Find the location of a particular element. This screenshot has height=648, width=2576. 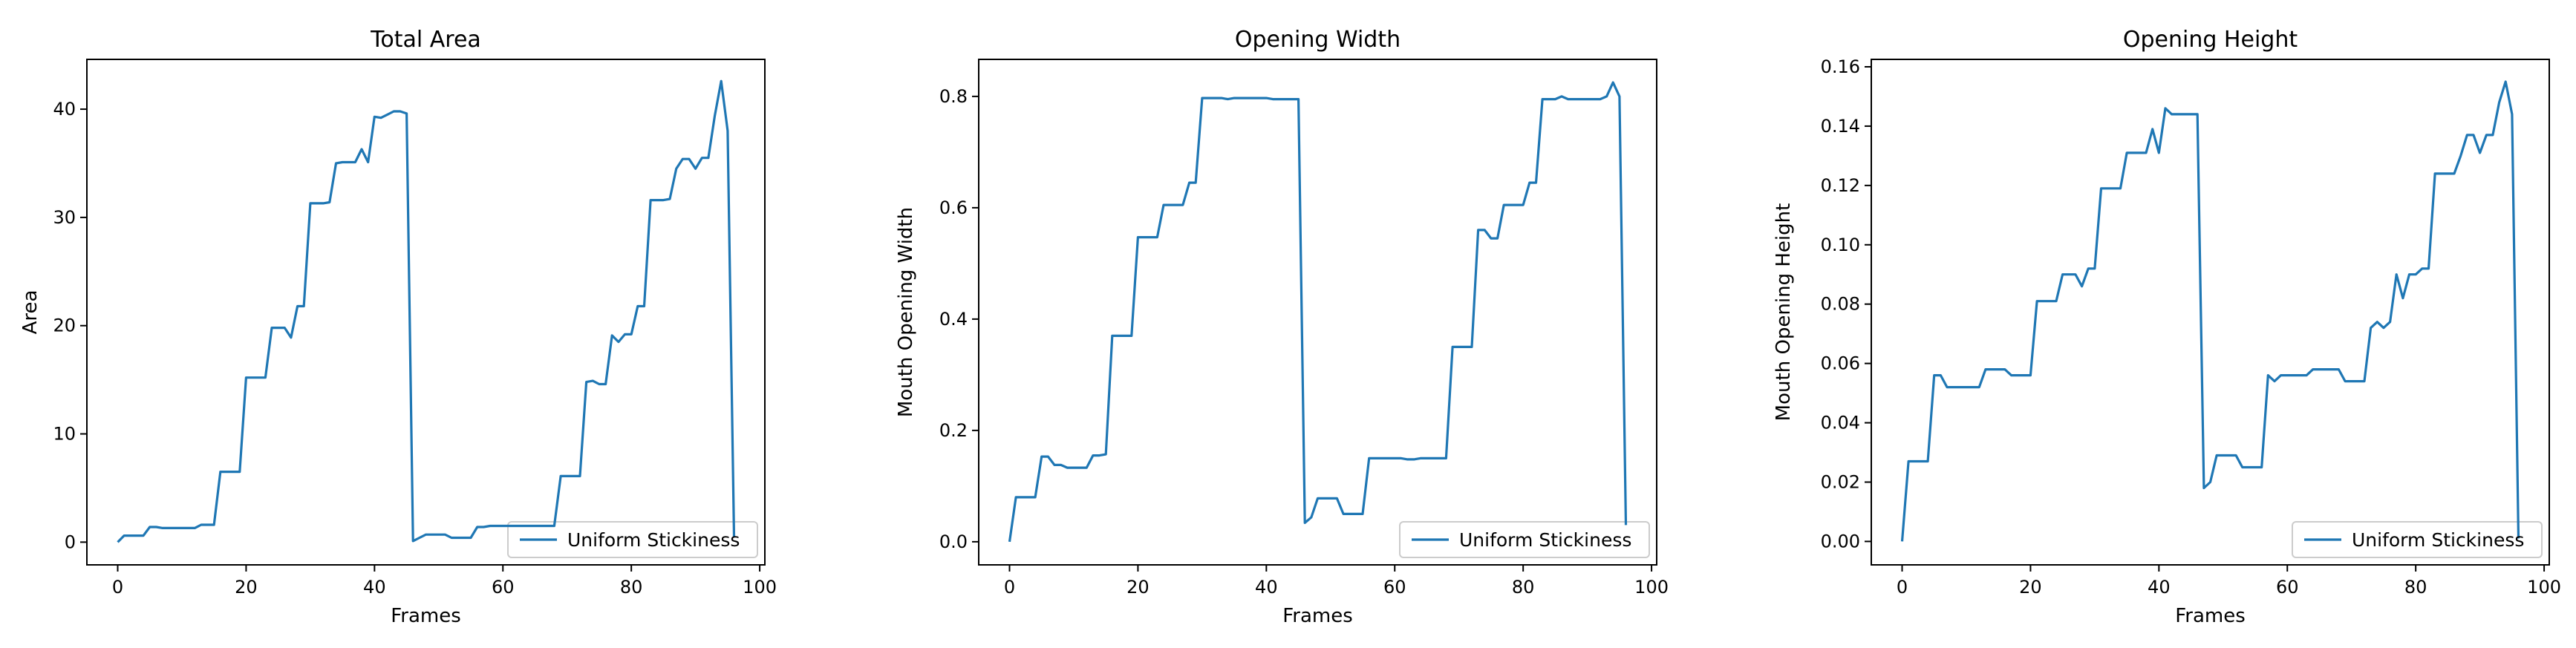

y-tick-label: 0.12 is located at coordinates (1840, 185).